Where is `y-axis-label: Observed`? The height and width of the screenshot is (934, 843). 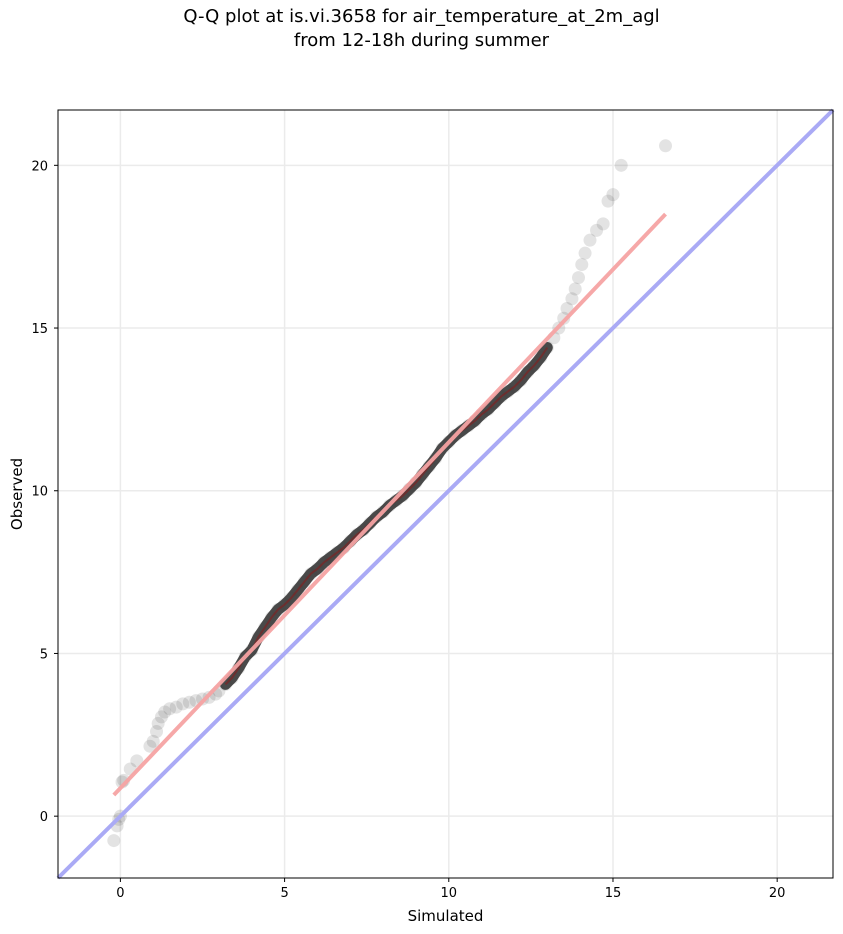 y-axis-label: Observed is located at coordinates (17, 494).